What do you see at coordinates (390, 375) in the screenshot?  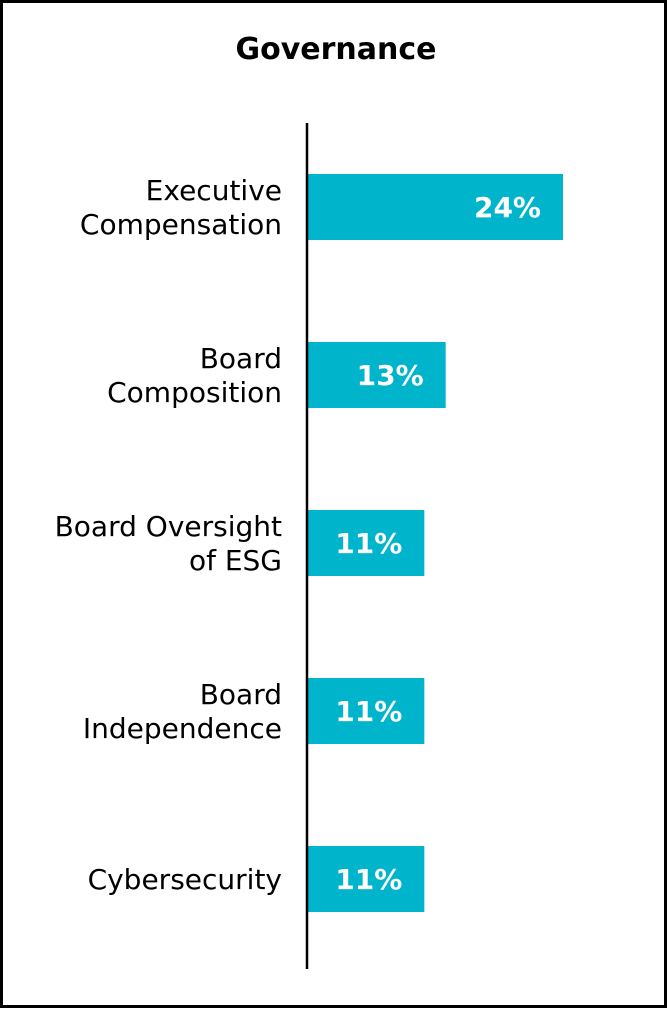 I see `bar-value-label-1: 13%` at bounding box center [390, 375].